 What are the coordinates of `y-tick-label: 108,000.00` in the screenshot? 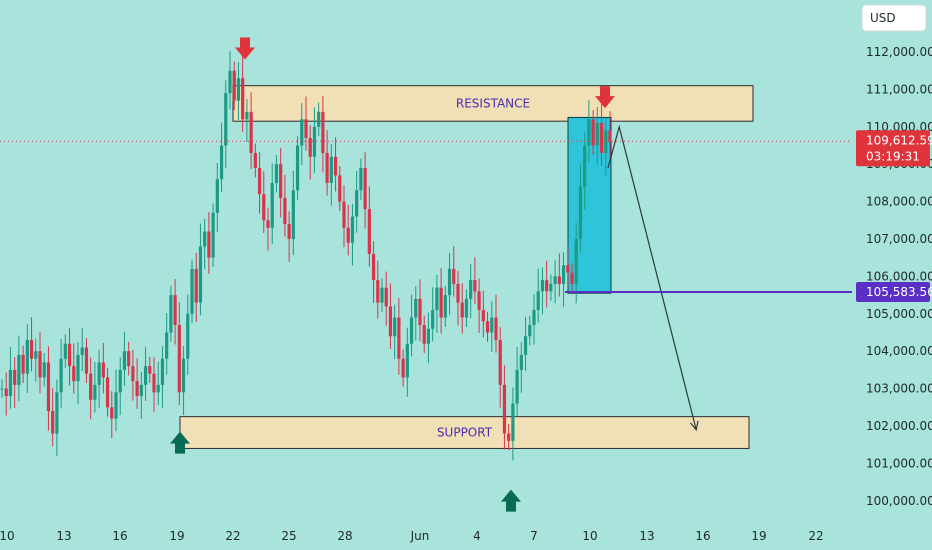 It's located at (899, 202).